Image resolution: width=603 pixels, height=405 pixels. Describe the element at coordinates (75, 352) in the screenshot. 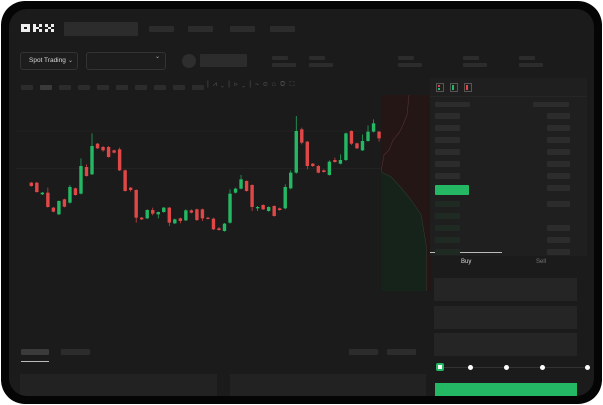

I see `tab-order-history` at that location.